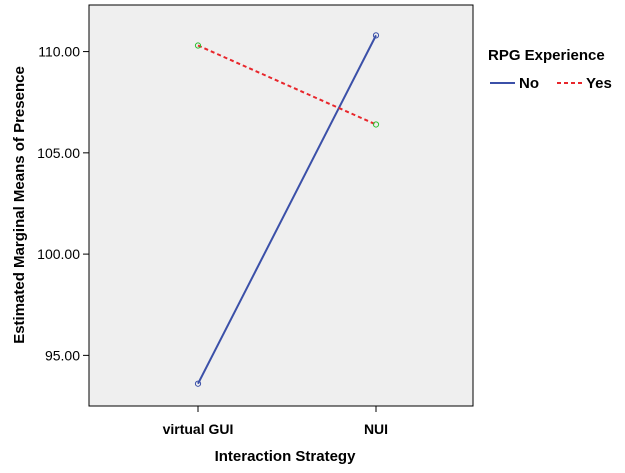 The height and width of the screenshot is (473, 625). I want to click on y-axis-label: Estimated Marginal Means of Presence, so click(19, 205).